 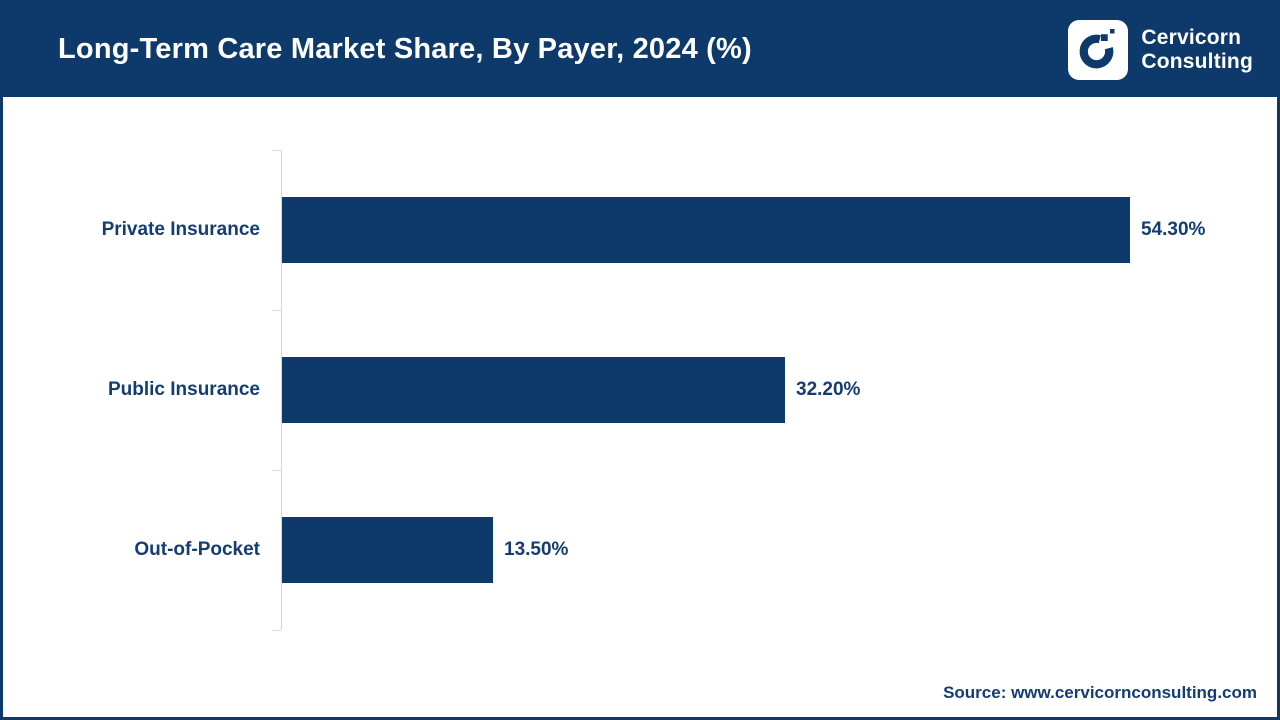 What do you see at coordinates (533, 390) in the screenshot?
I see `bar-public-insurance` at bounding box center [533, 390].